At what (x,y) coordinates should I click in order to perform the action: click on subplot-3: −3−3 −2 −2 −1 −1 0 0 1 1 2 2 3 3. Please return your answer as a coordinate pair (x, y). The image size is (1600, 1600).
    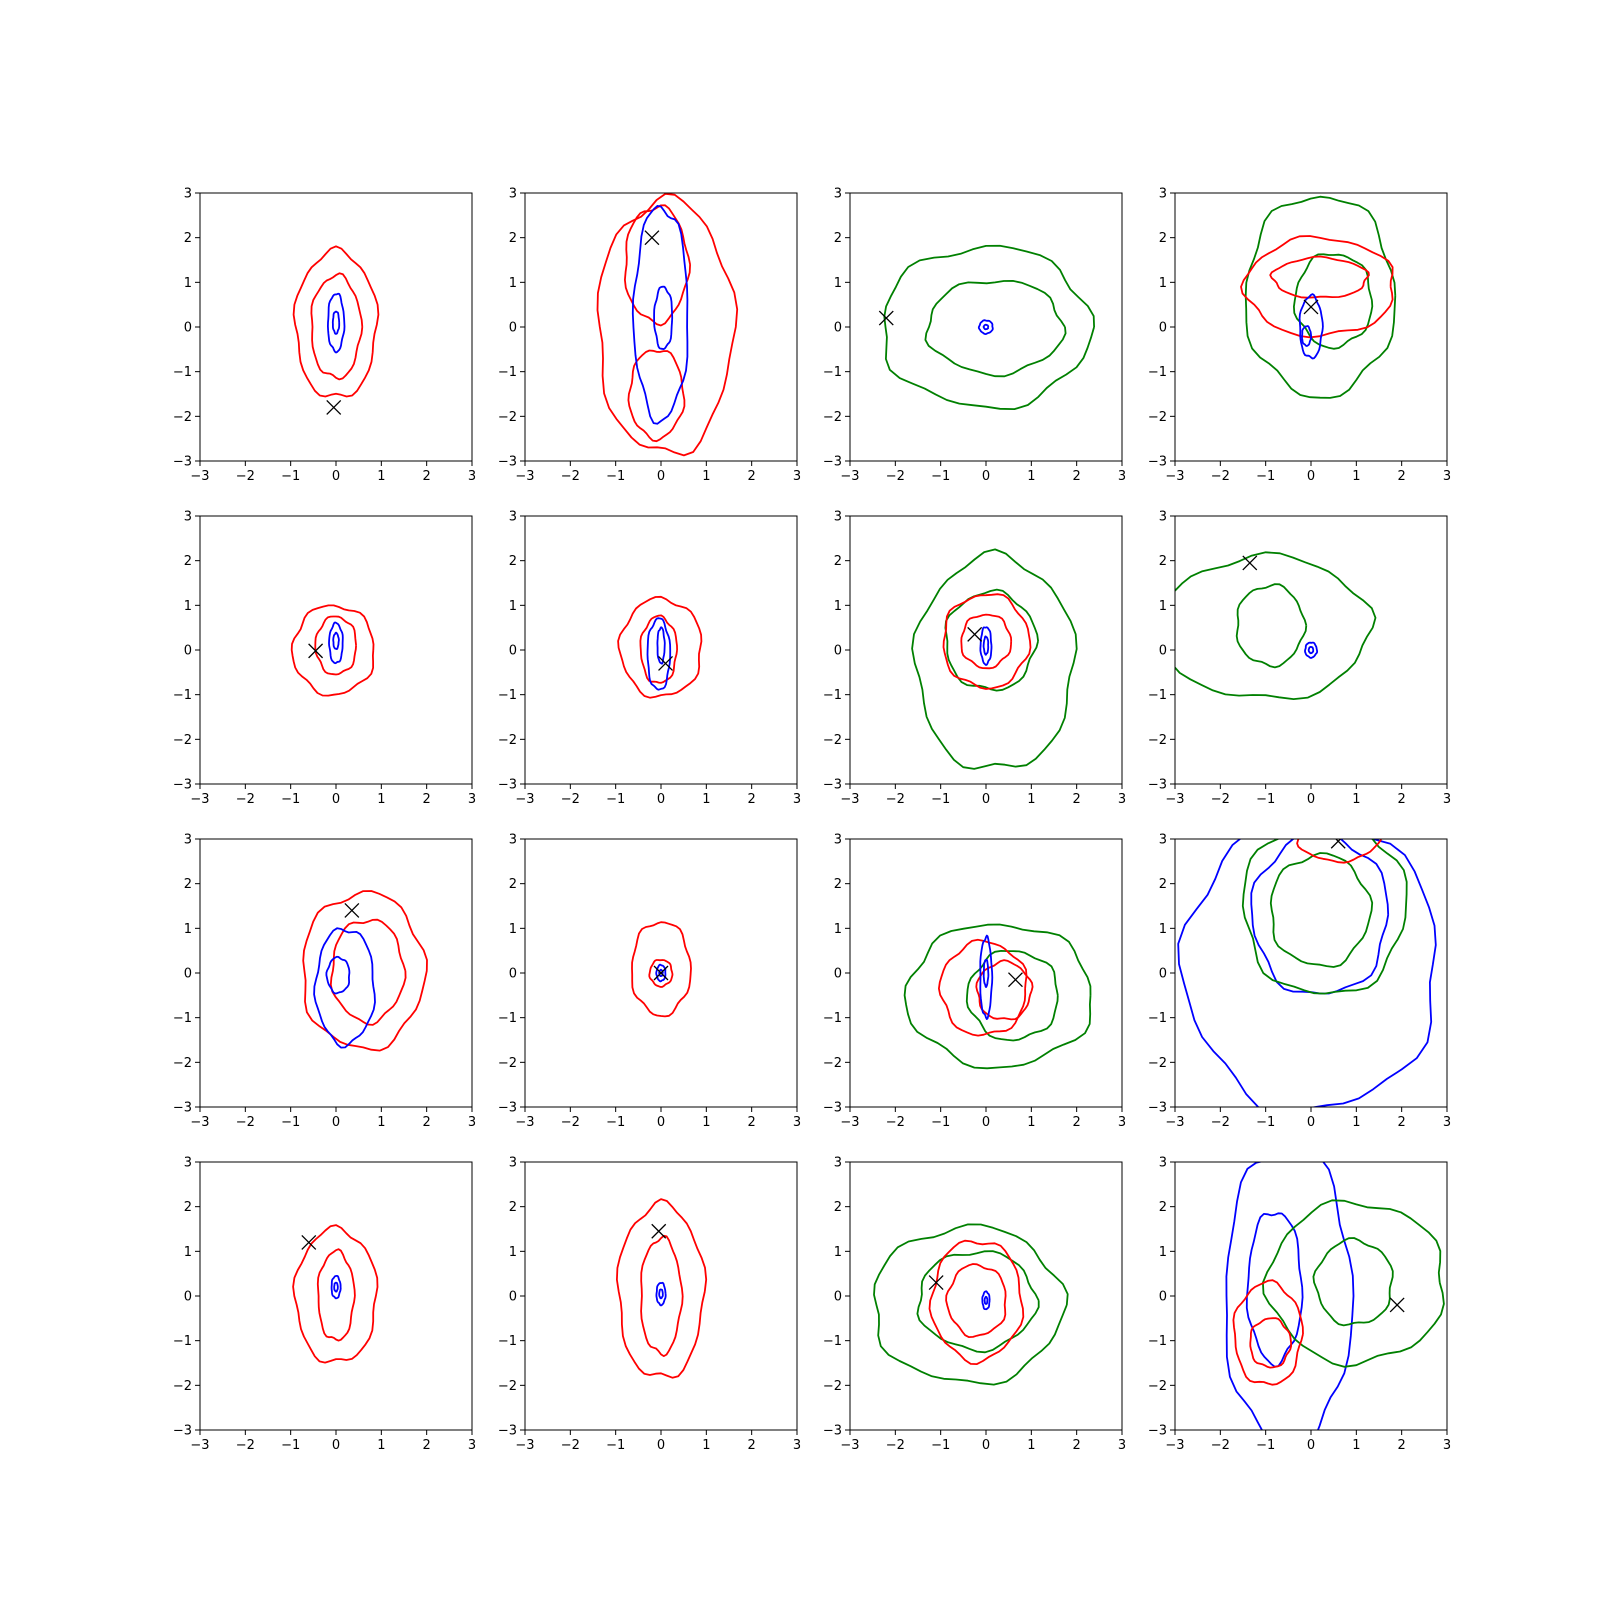
    Looking at the image, I should click on (974, 336).